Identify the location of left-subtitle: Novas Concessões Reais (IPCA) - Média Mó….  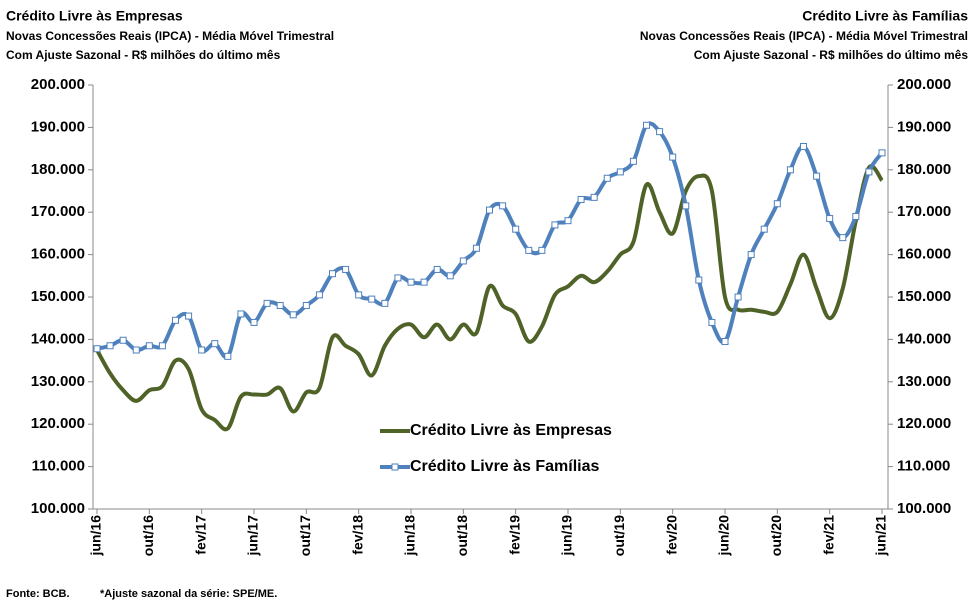
(170, 36).